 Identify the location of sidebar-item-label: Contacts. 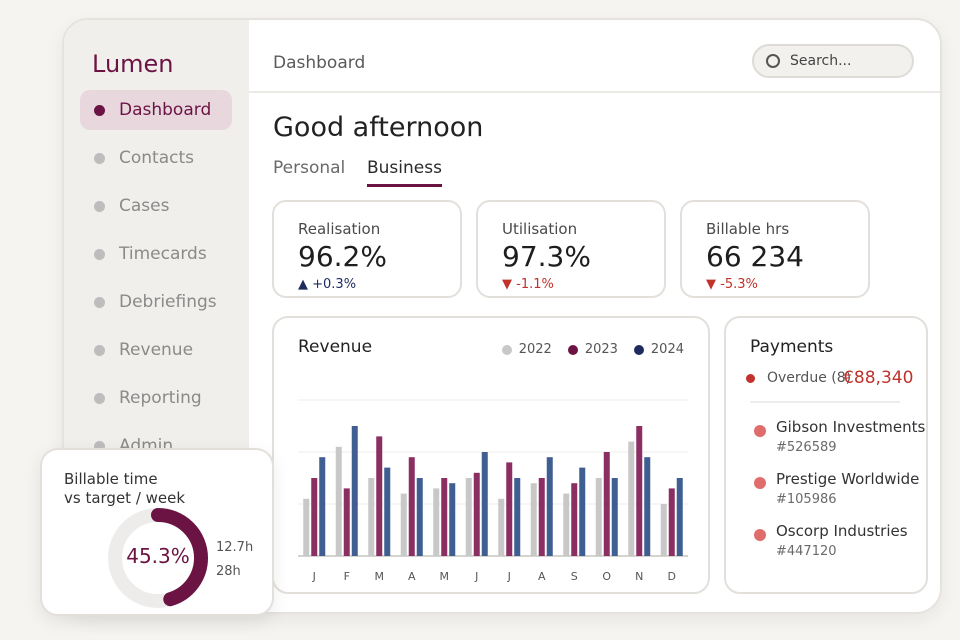
(156, 158).